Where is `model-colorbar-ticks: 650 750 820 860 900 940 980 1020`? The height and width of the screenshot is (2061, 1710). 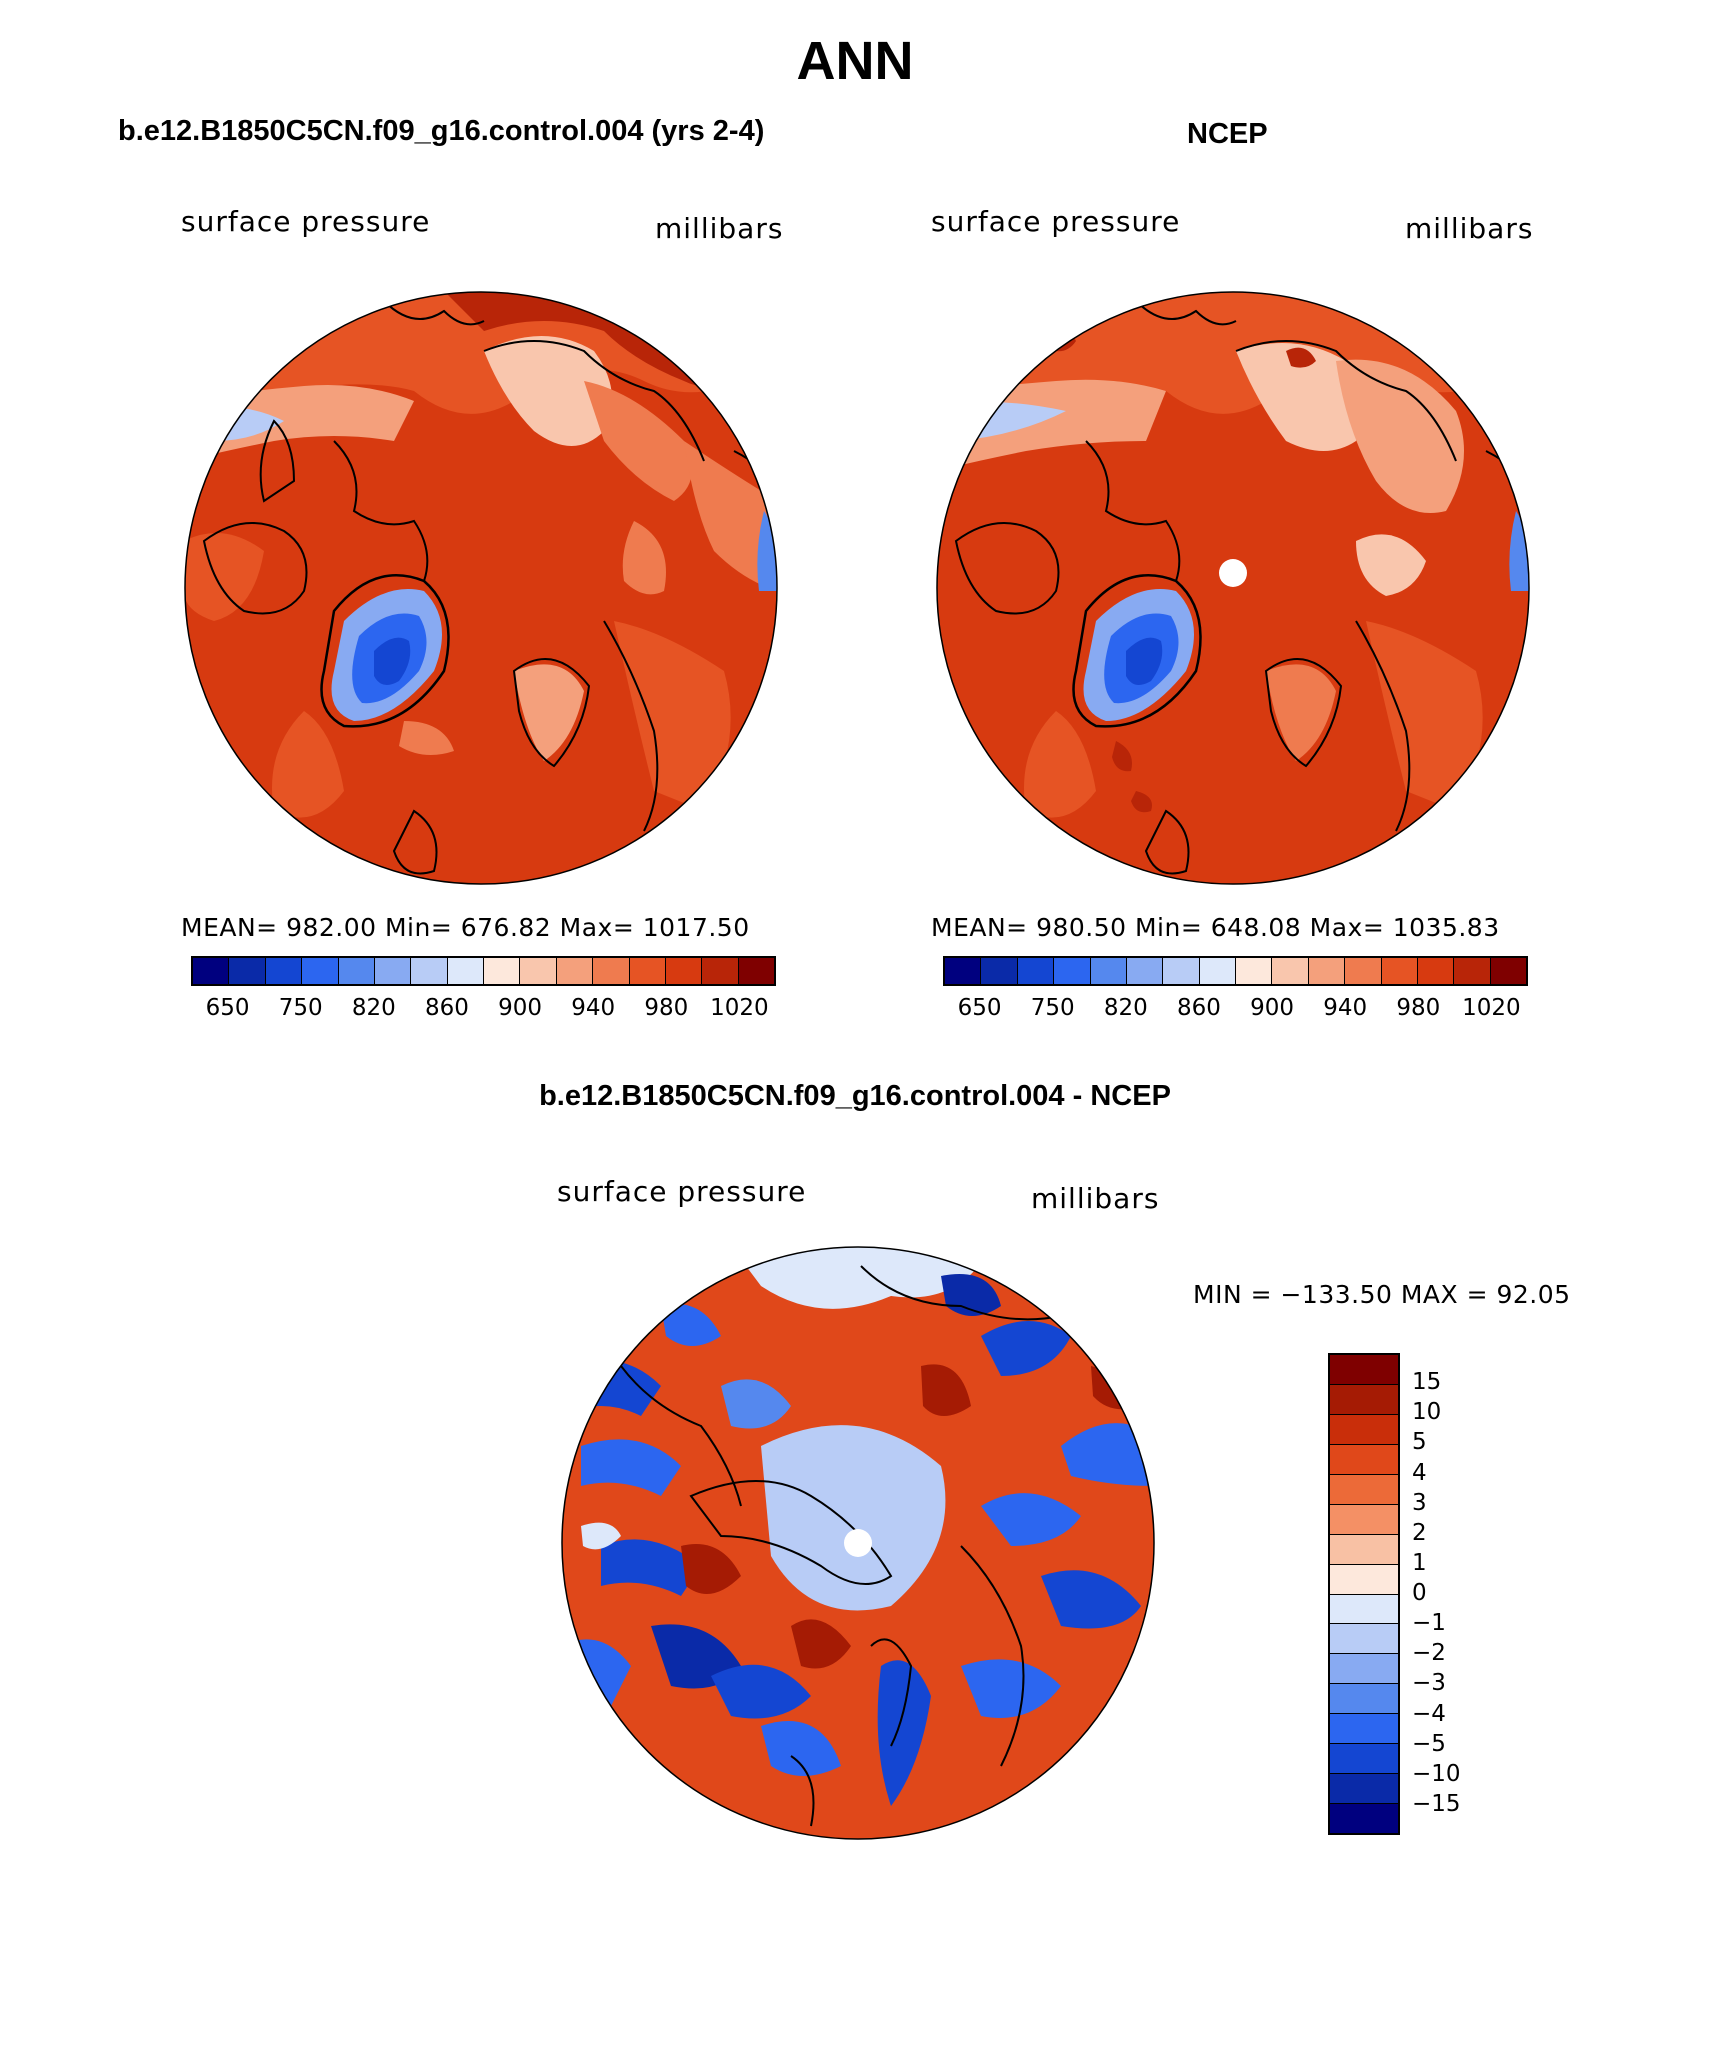 model-colorbar-ticks: 650 750 820 860 900 940 980 1020 is located at coordinates (483, 1010).